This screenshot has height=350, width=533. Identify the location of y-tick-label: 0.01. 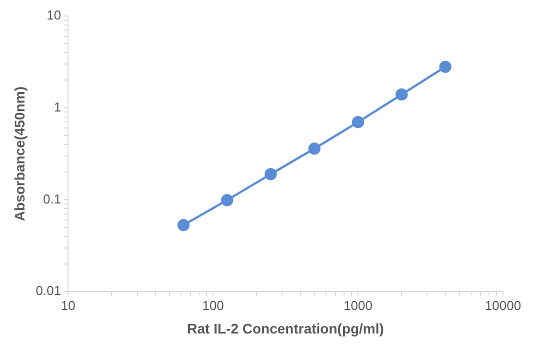
(49, 290).